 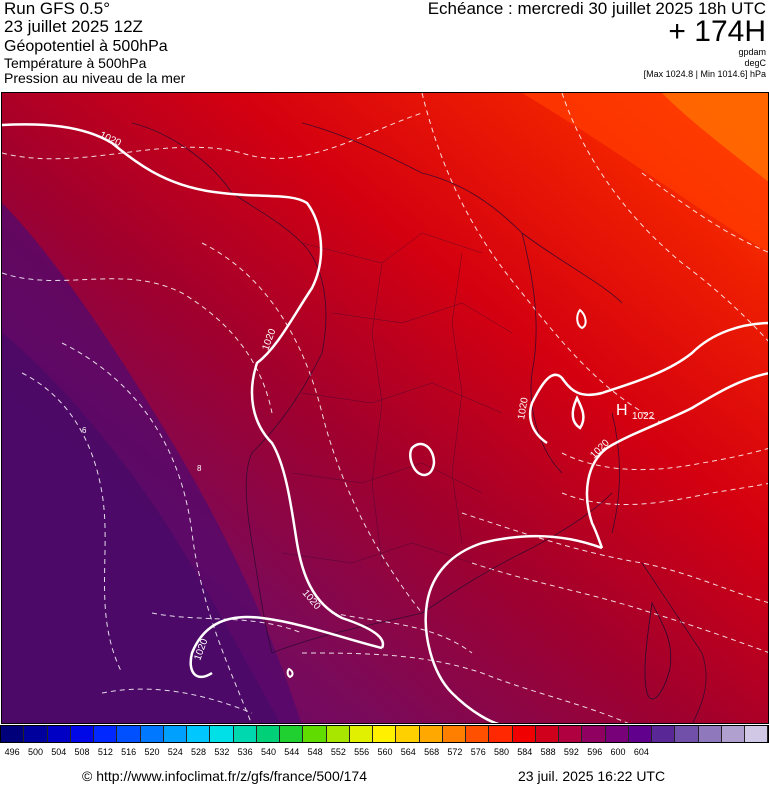 What do you see at coordinates (338, 752) in the screenshot?
I see `colorbar-label: 552` at bounding box center [338, 752].